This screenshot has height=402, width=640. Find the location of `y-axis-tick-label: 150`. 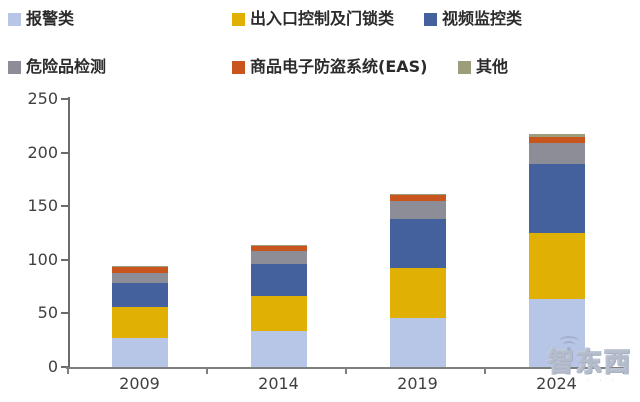

y-axis-tick-label: 150 is located at coordinates (42, 206).